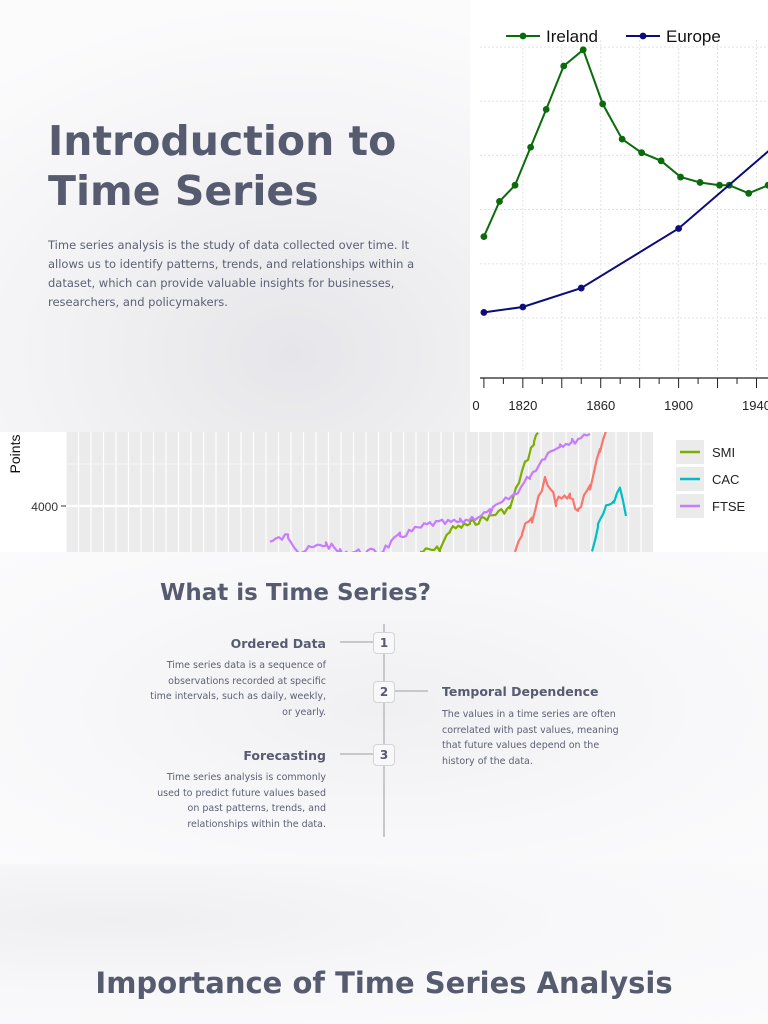  Describe the element at coordinates (284, 755) in the screenshot. I see `step-heading-3: Forecasting` at that location.